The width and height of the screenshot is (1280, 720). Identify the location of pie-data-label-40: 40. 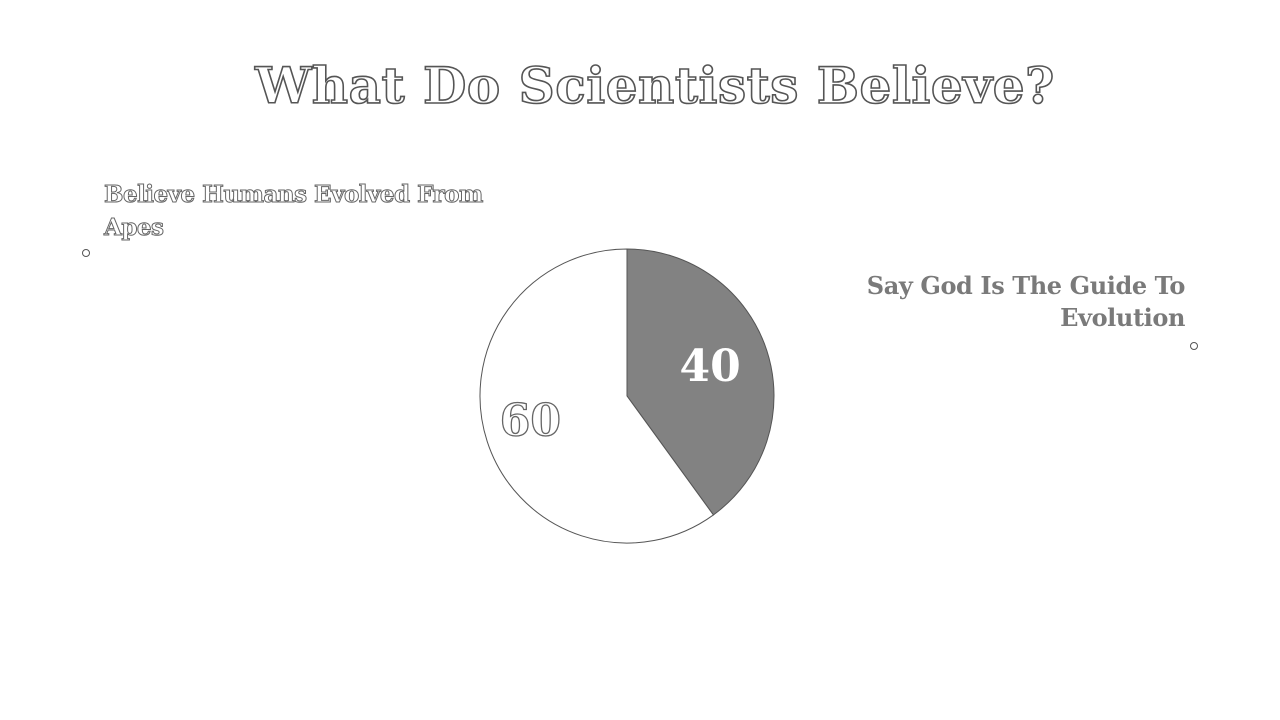
(709, 366).